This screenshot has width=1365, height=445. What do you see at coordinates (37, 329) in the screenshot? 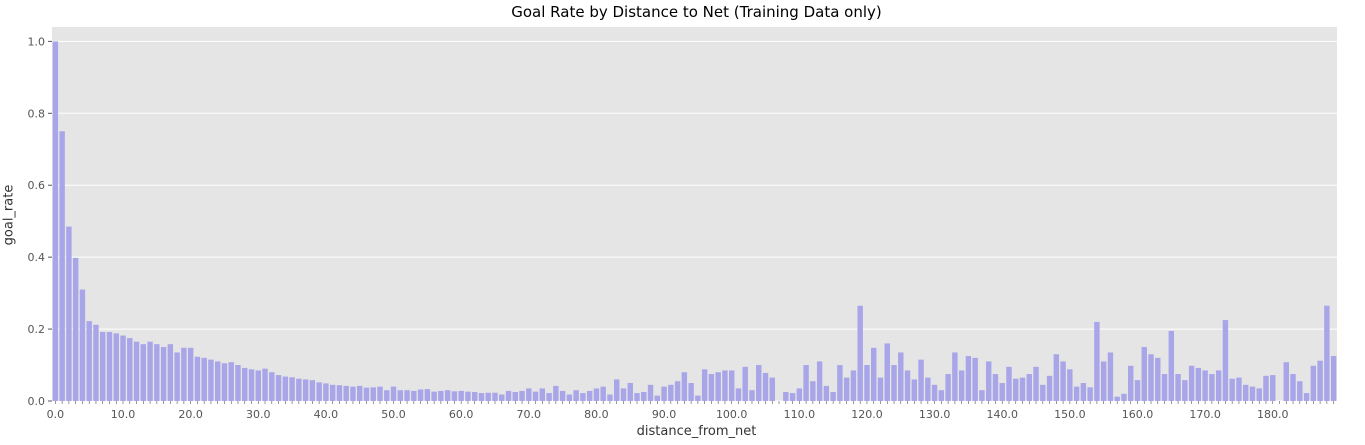
I see `y-tick-label: 0.2` at bounding box center [37, 329].